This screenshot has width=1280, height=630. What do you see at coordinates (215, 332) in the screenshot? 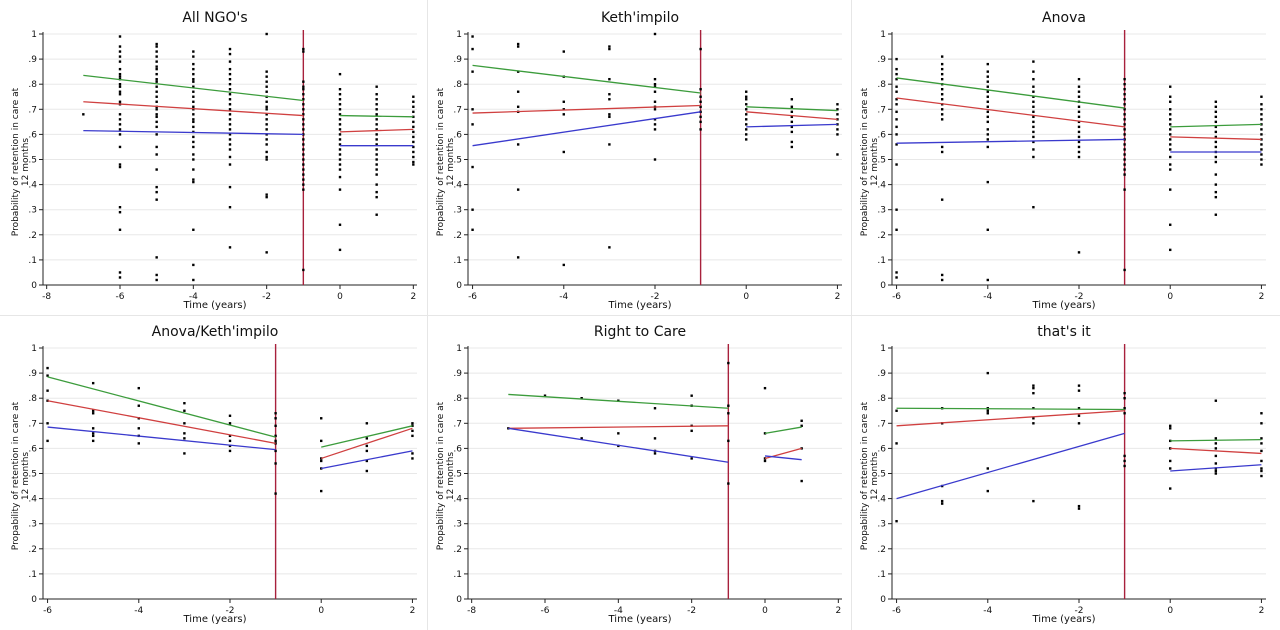
I see `chart-title: Anova/Keth'impilo` at bounding box center [215, 332].